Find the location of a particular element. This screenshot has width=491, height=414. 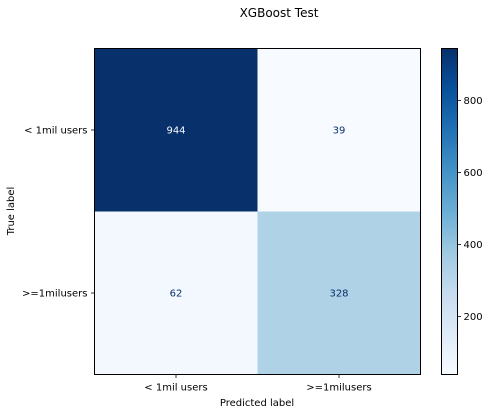

chart-title: XGBoost Test is located at coordinates (279, 13).